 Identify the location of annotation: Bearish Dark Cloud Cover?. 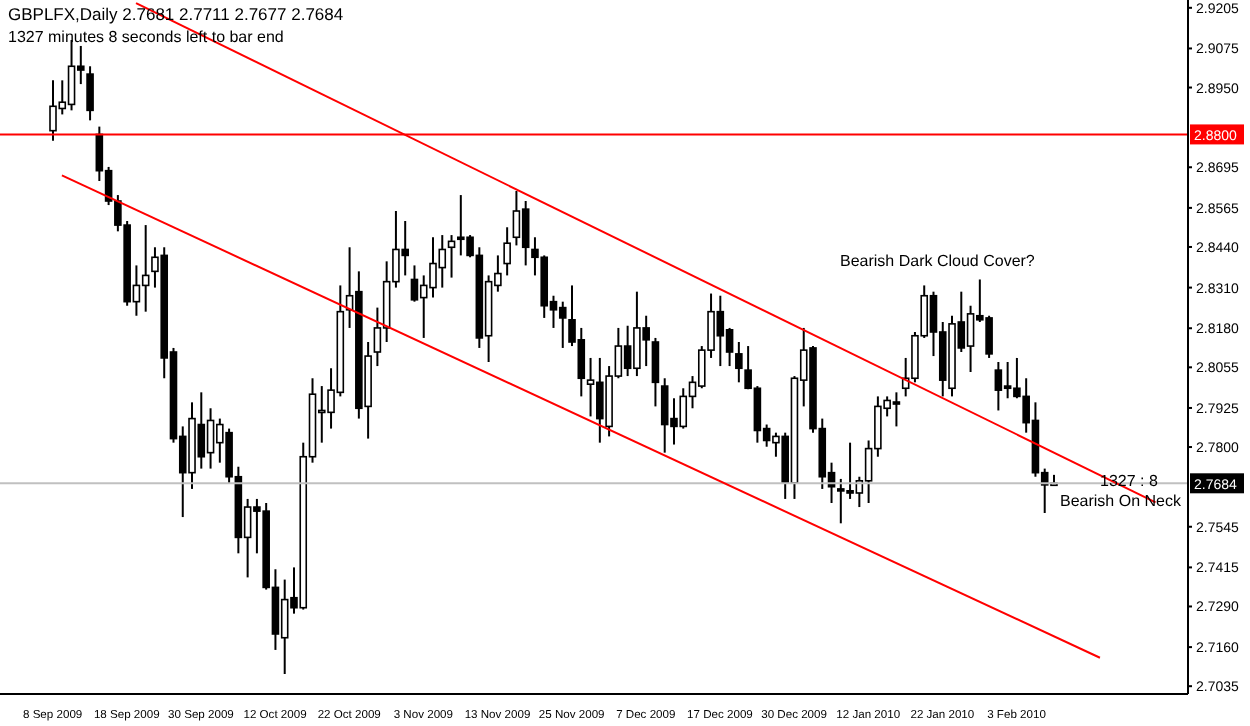
(937, 261).